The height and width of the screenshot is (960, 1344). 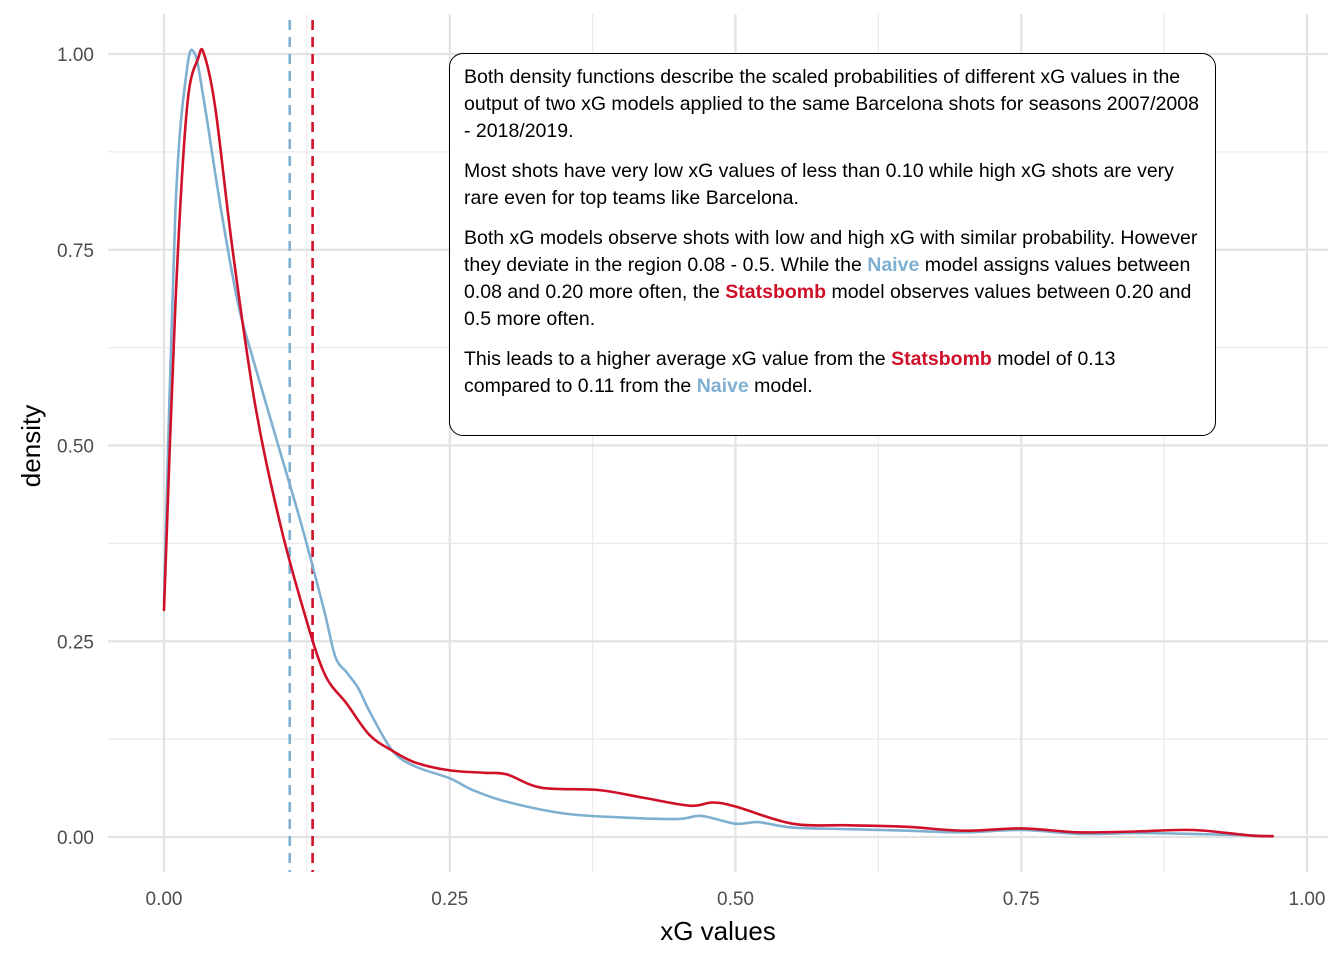 I want to click on y-tick-label: 0.00, so click(x=75, y=838).